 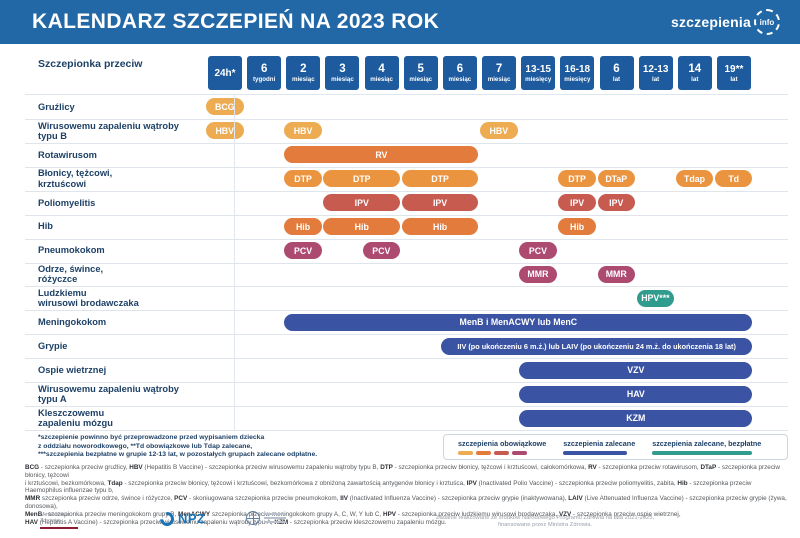 I want to click on age-unit: miesiąc, so click(x=303, y=79).